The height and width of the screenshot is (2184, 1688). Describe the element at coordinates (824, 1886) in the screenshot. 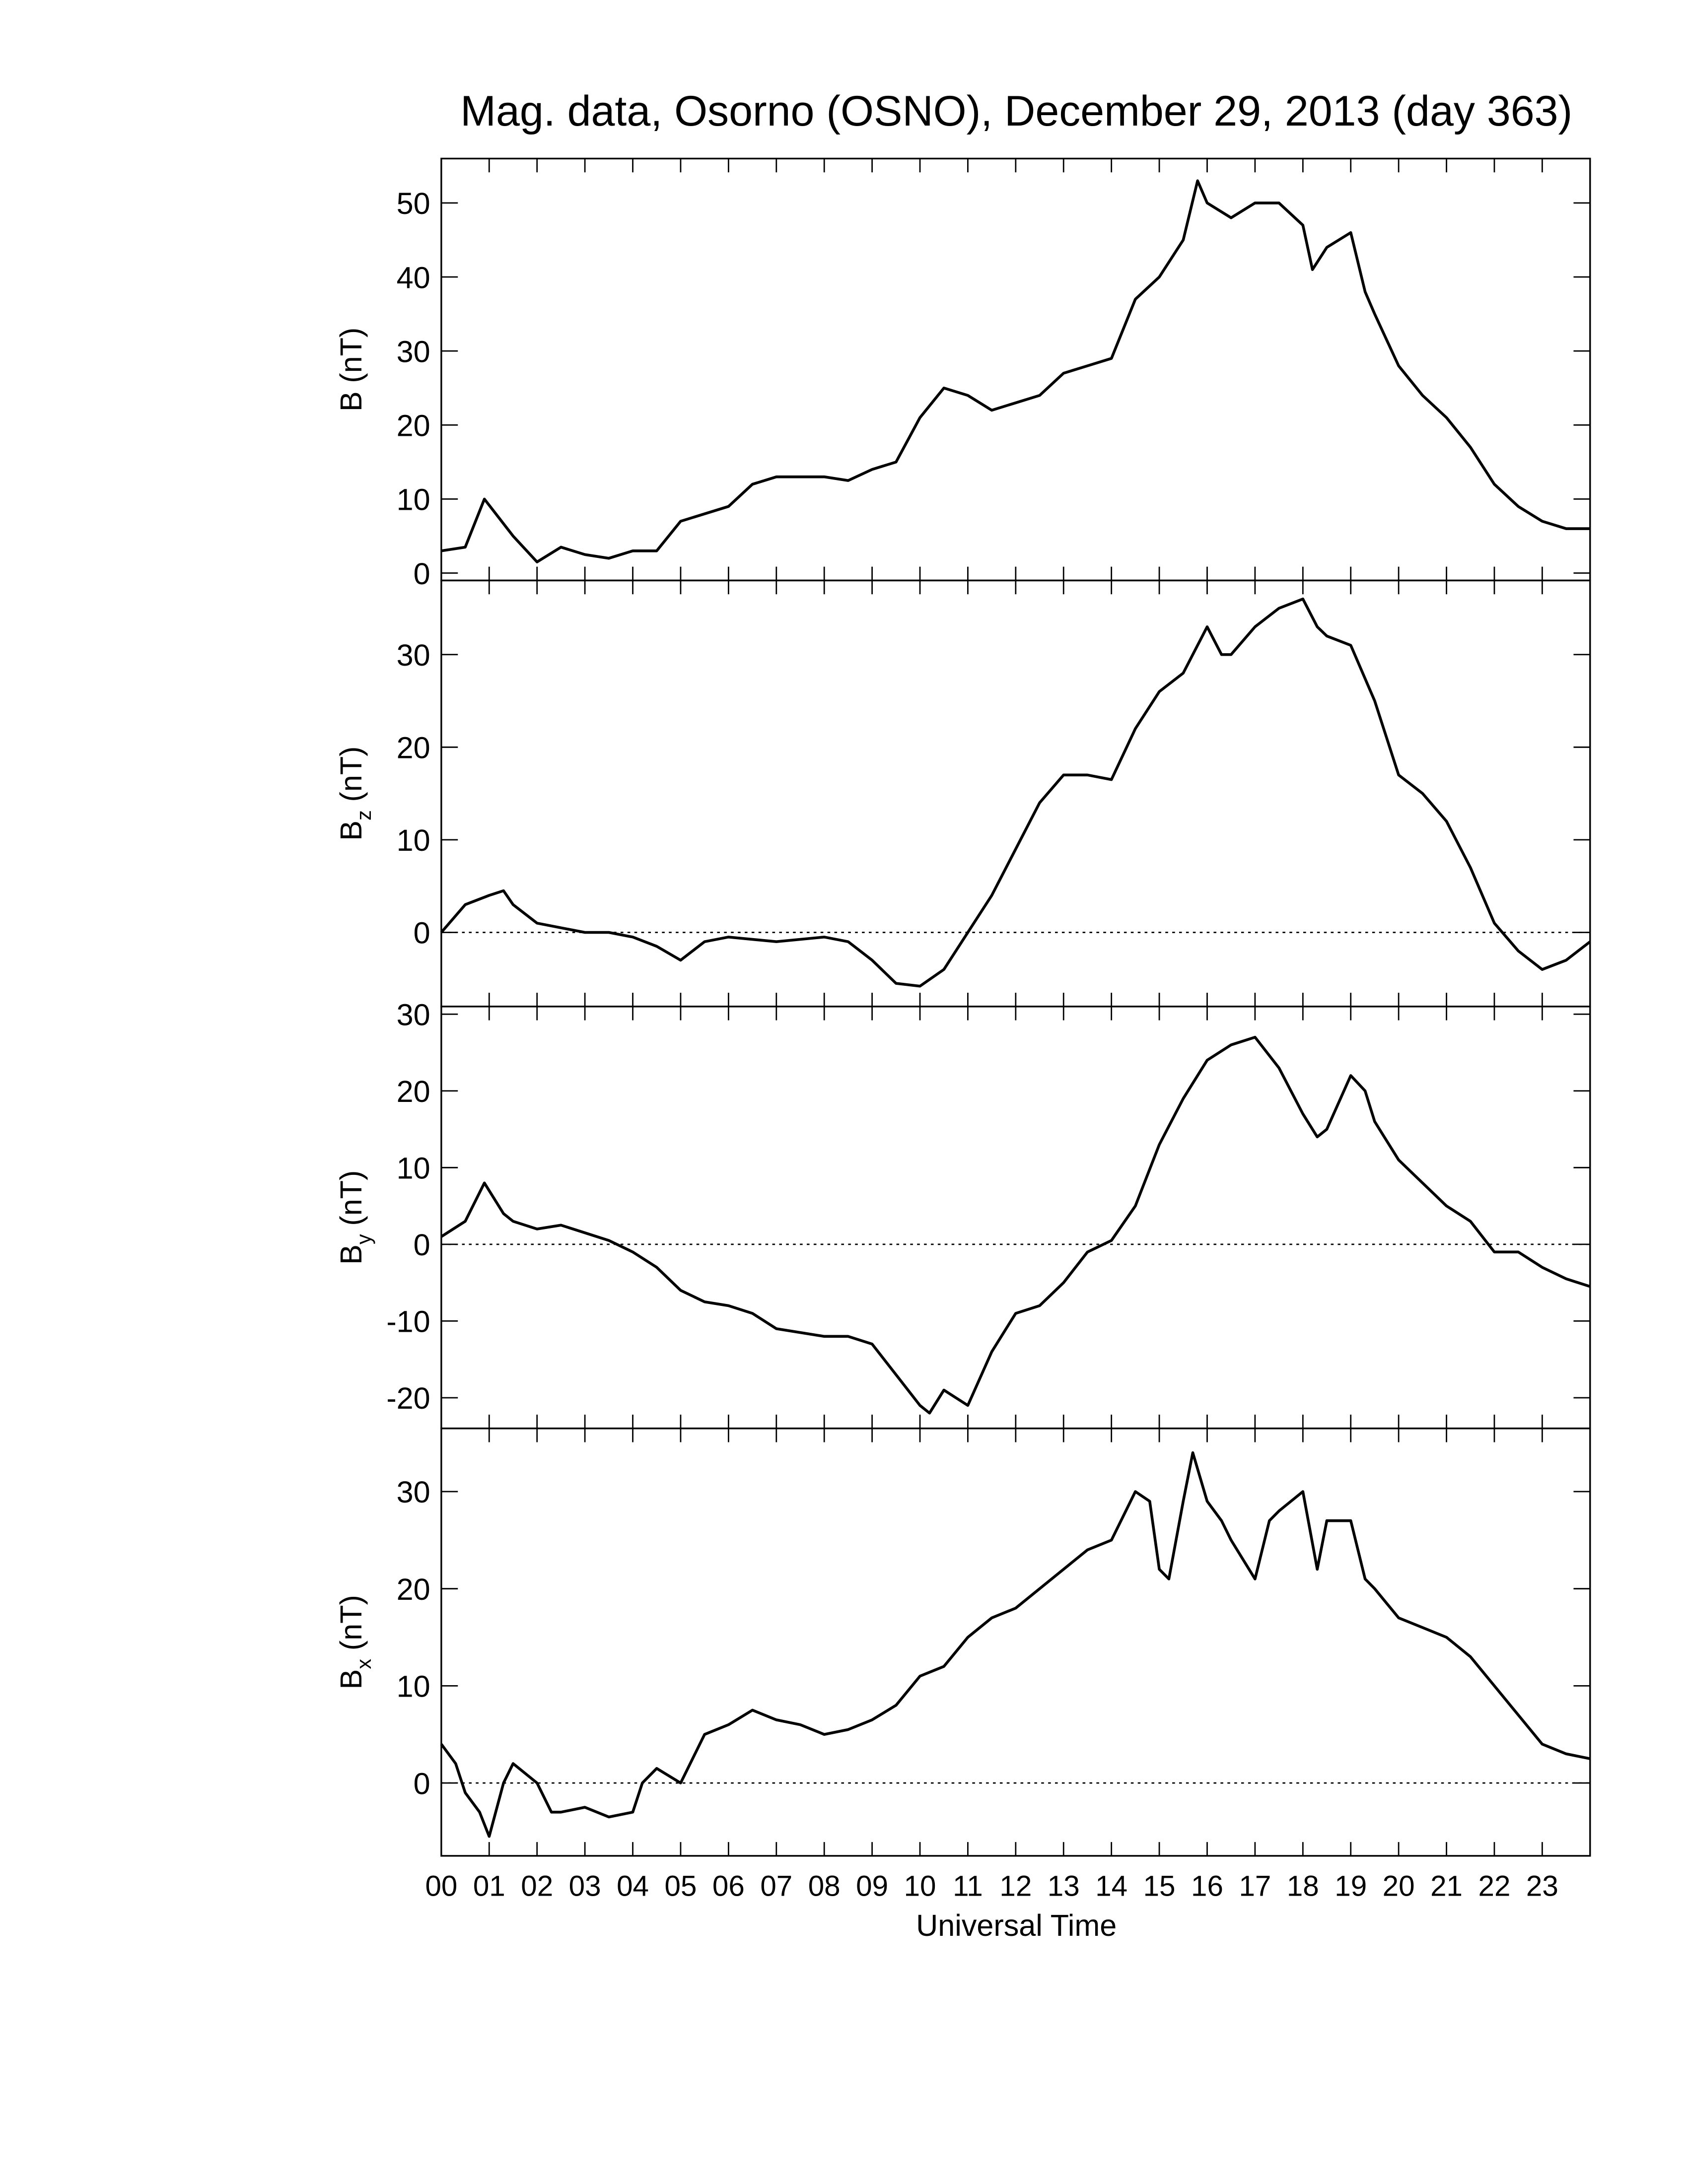

I see `x-tick-label: 08` at that location.